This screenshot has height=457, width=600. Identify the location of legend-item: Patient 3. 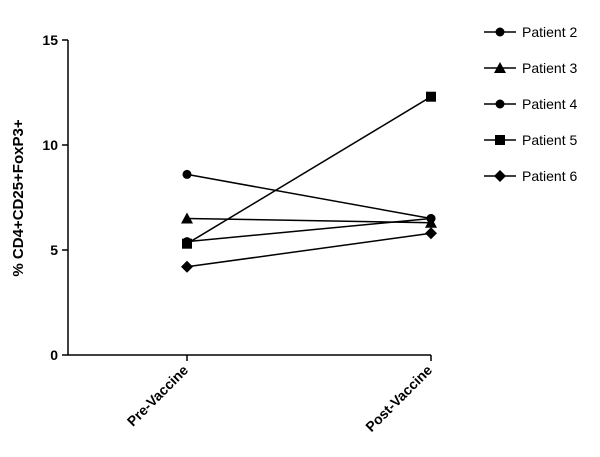
(530, 68).